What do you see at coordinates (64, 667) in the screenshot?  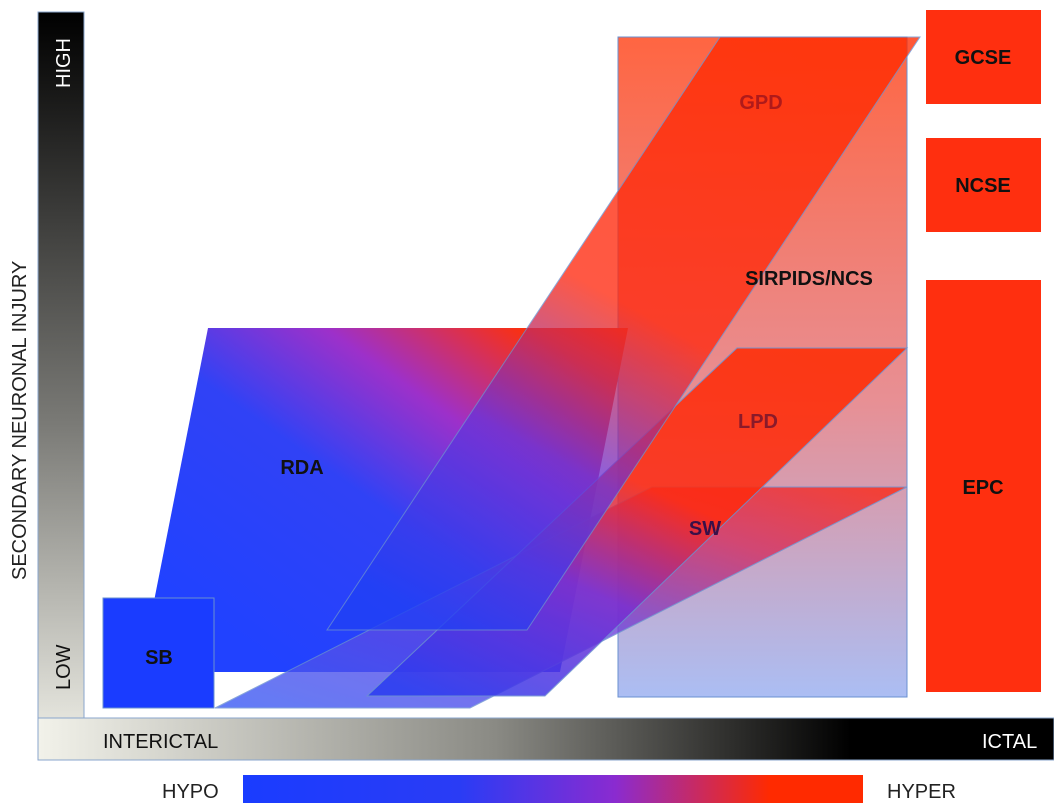 I see `y-axis-low-label: LOW` at bounding box center [64, 667].